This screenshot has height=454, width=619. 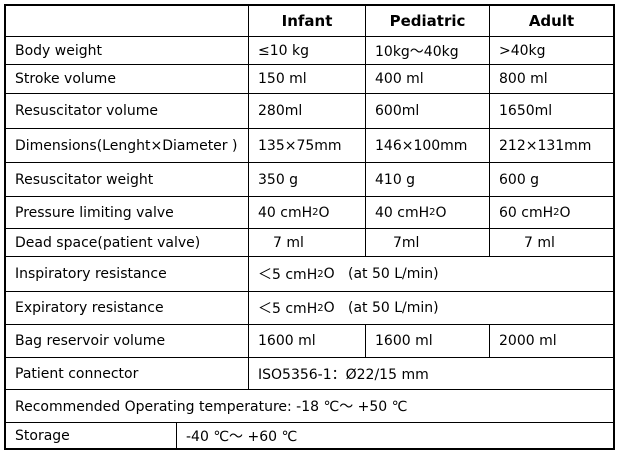 What do you see at coordinates (551, 79) in the screenshot?
I see `adult-value: 800 ml` at bounding box center [551, 79].